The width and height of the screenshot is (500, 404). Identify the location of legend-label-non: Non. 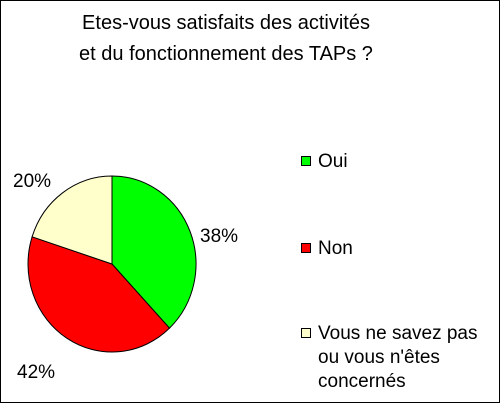
(335, 248).